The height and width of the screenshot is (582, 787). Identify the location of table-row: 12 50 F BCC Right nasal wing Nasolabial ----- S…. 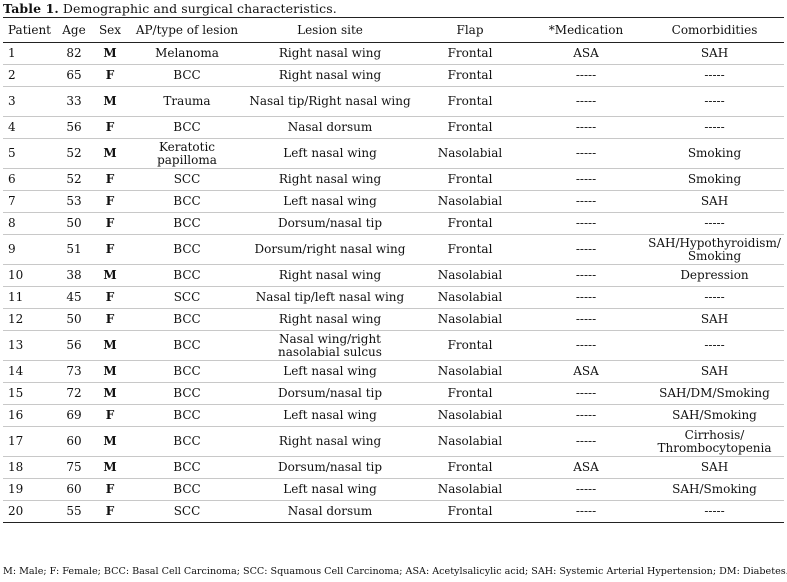
(393, 320).